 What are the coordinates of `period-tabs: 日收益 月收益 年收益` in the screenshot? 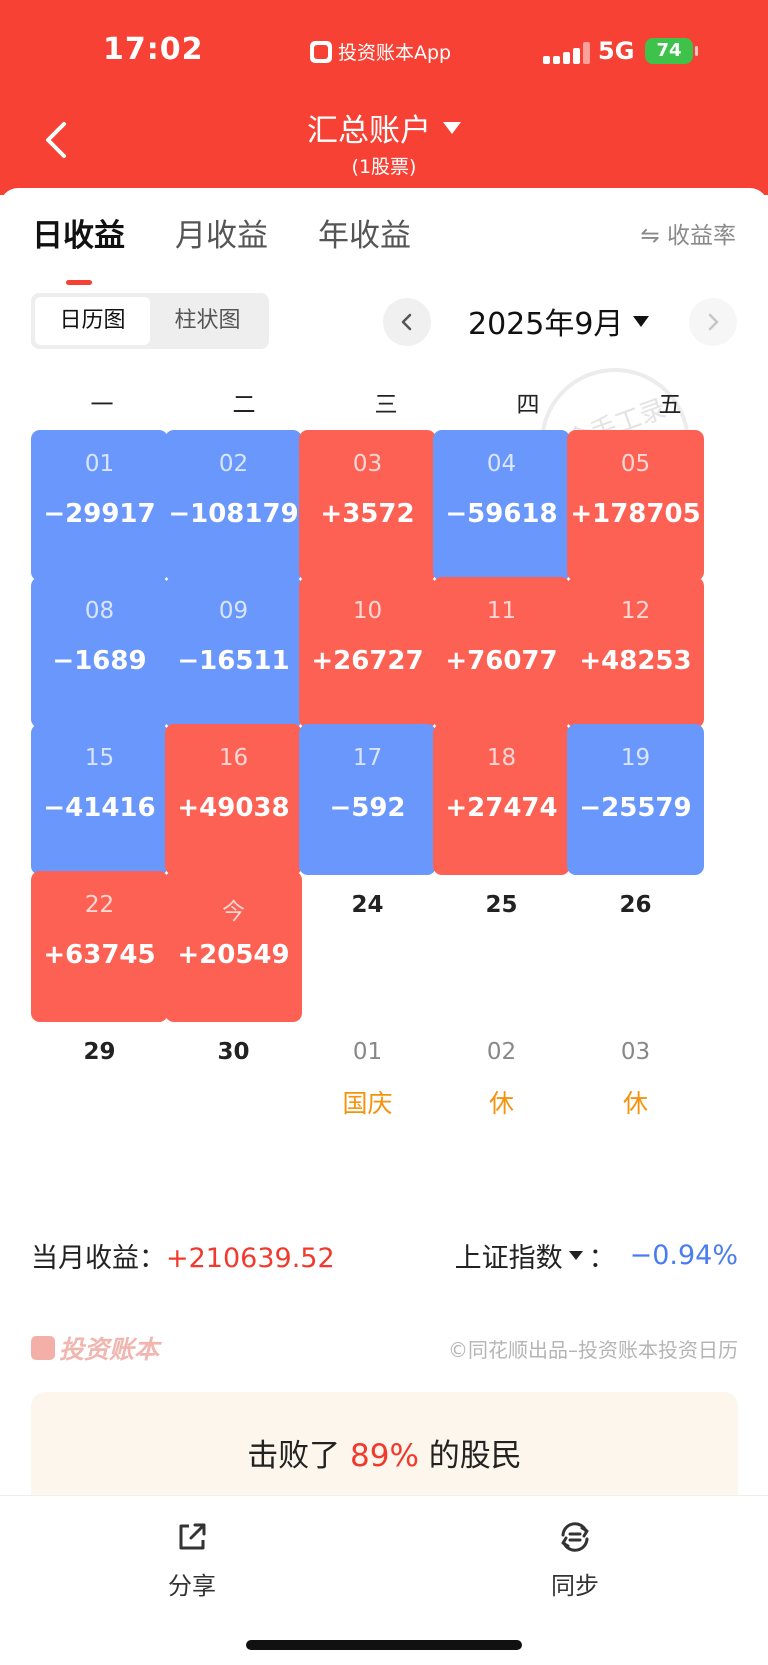 It's located at (221, 247).